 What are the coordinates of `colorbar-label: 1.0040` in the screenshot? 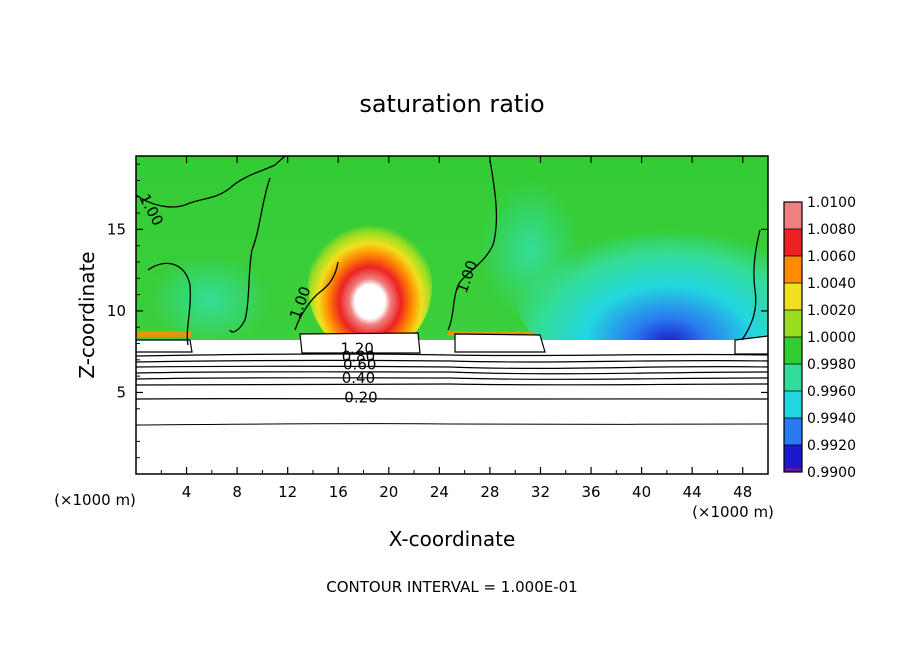 It's located at (831, 284).